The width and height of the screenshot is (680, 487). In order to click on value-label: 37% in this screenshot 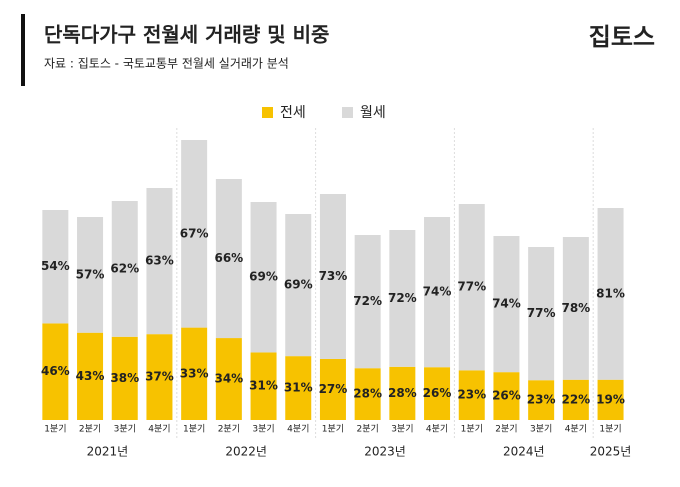, I will do `click(159, 377)`.